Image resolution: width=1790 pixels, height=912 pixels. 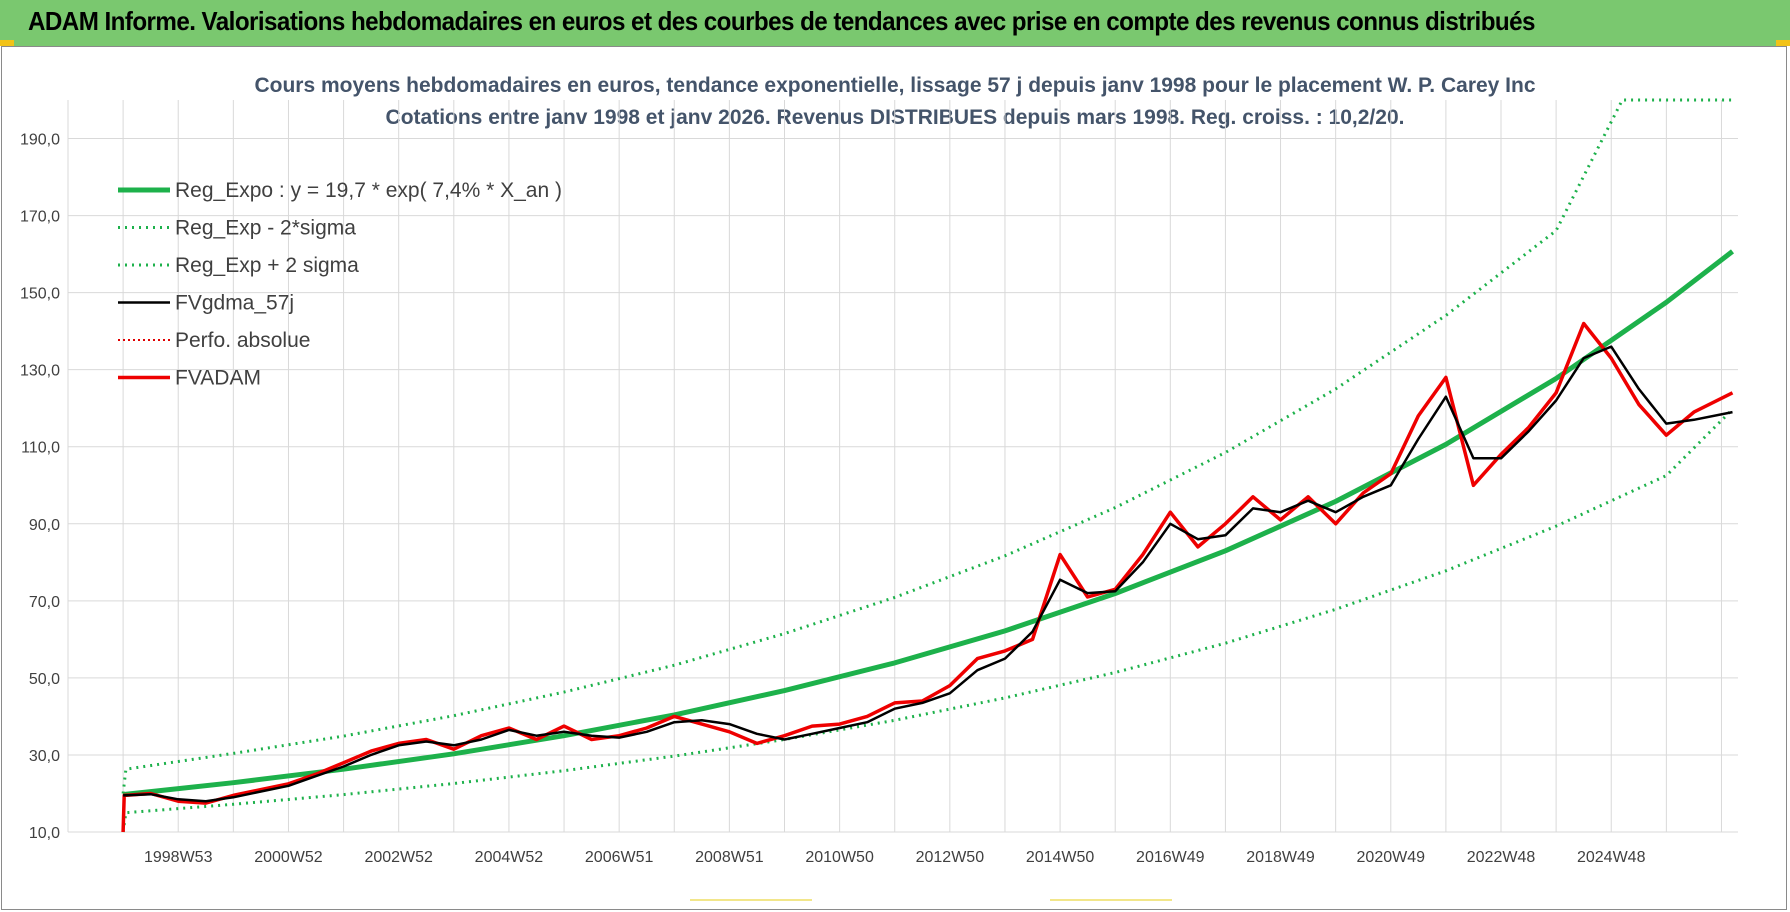 What do you see at coordinates (40, 217) in the screenshot?
I see `y-tick-label: 170,0` at bounding box center [40, 217].